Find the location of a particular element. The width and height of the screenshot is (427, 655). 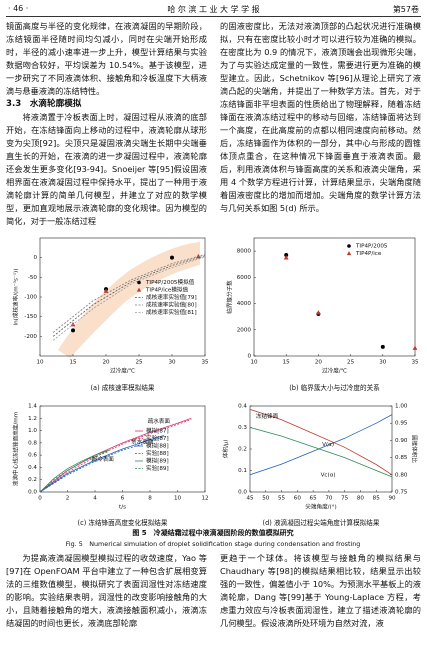

x-axis-label: 尖端角度/(°) is located at coordinates (320, 507).